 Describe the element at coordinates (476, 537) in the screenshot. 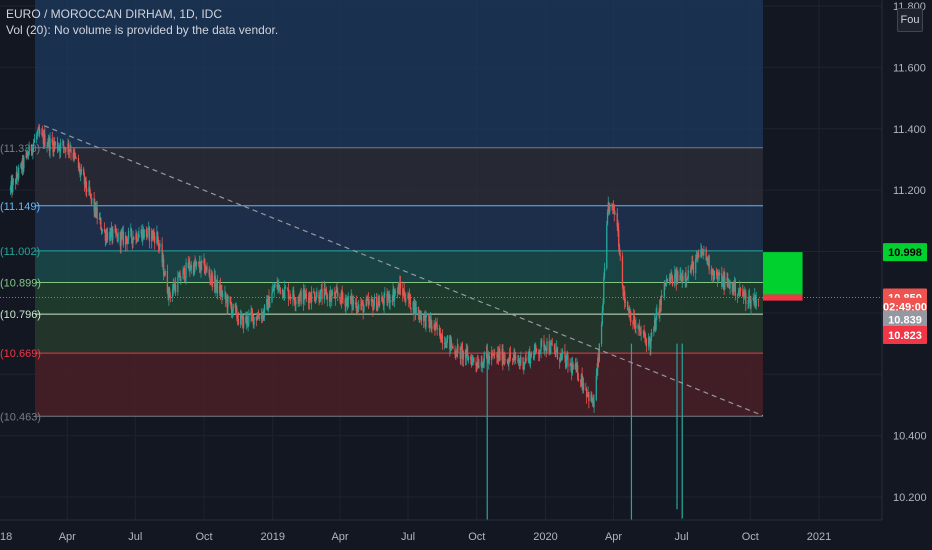

I see `time-tick-label: Oct` at that location.